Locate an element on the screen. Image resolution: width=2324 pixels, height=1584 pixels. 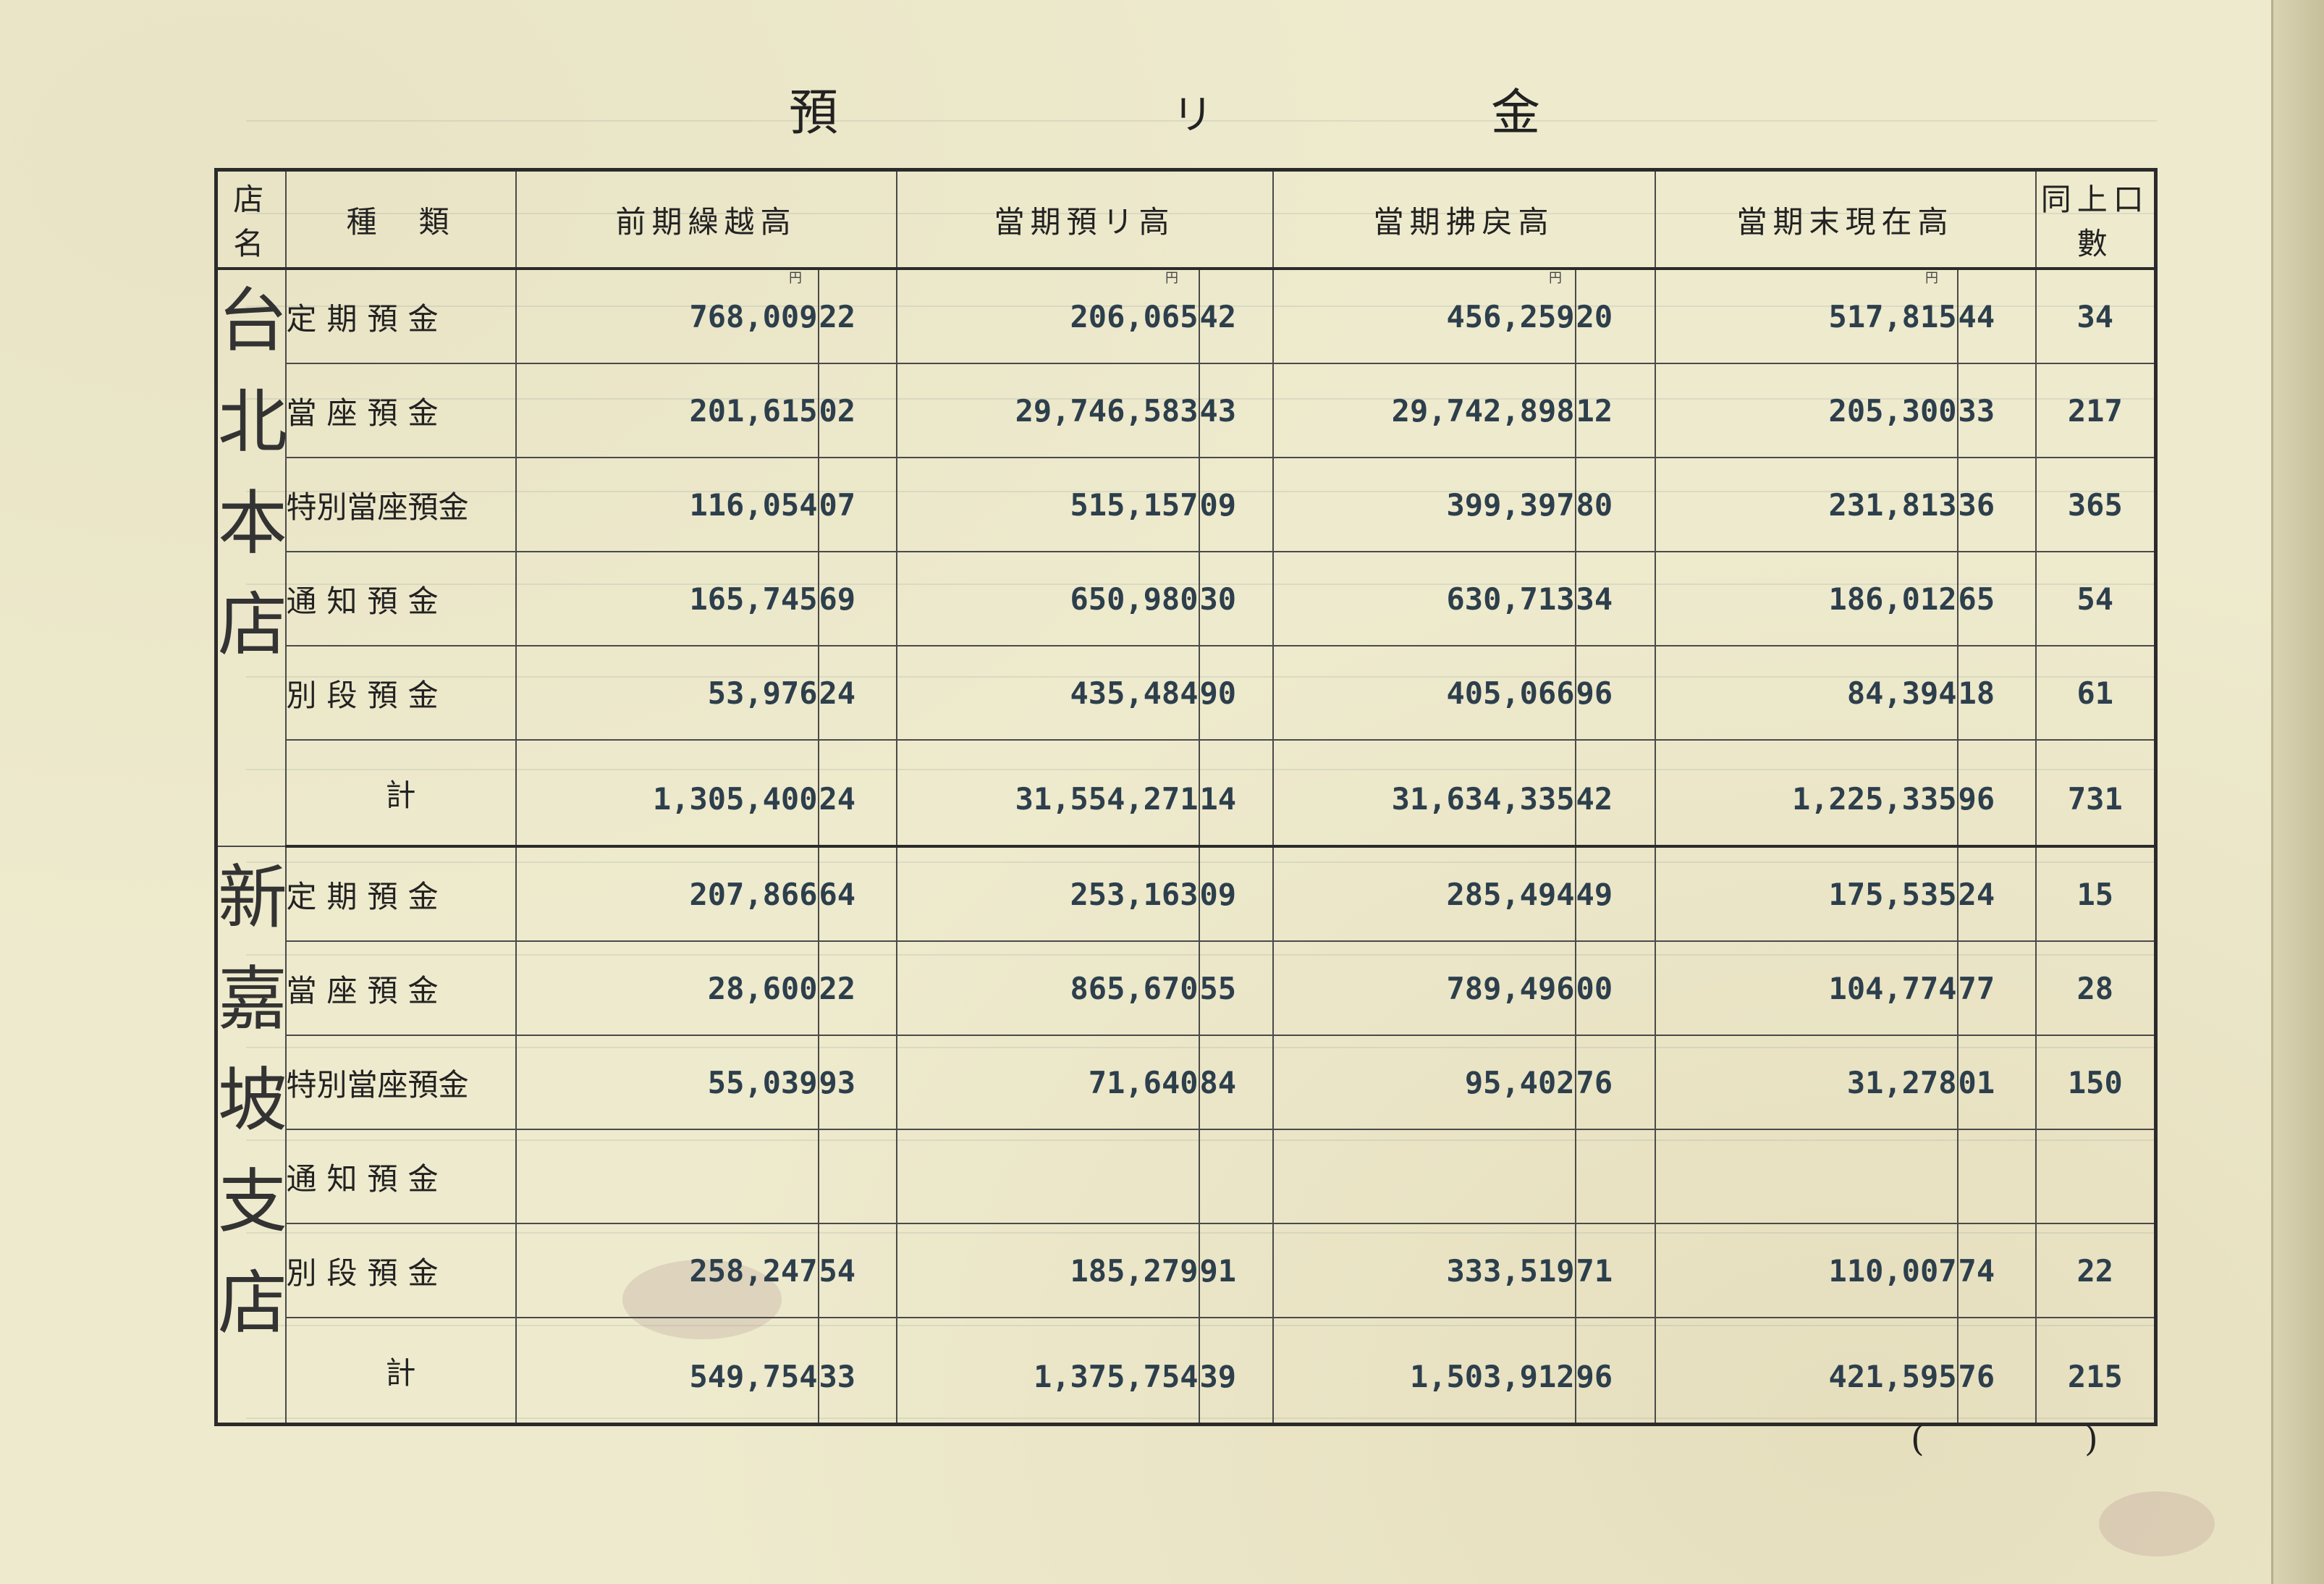
withdraw-sen: 76 is located at coordinates (1615, 1082).